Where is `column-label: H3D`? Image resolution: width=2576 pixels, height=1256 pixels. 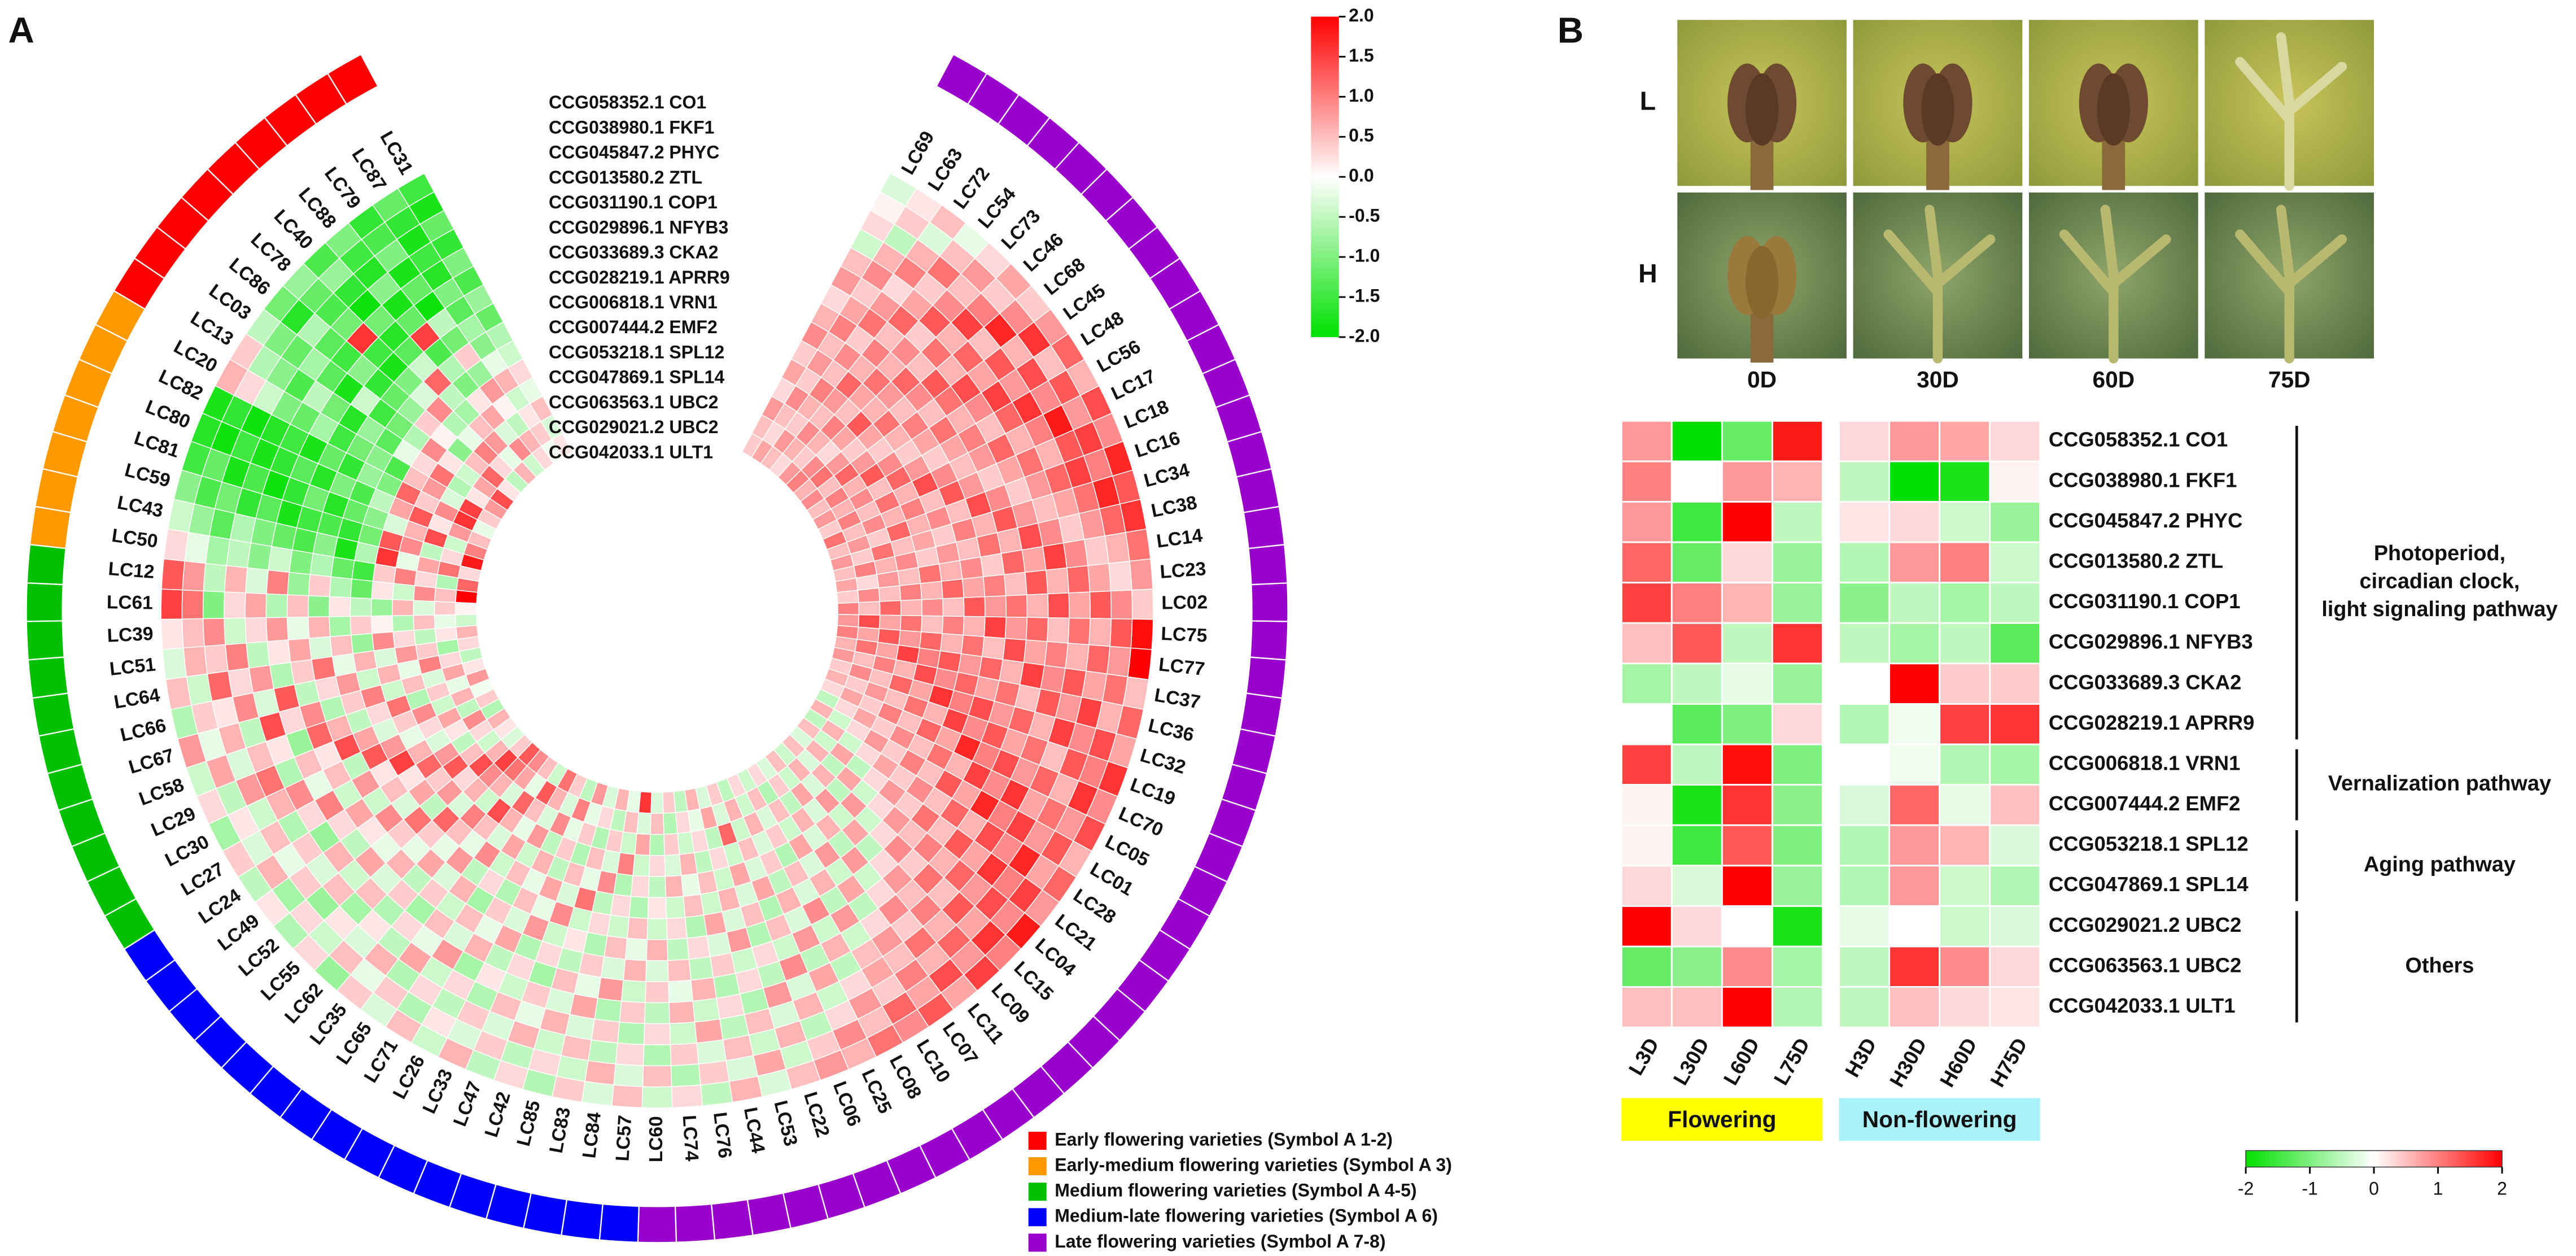
column-label: H3D is located at coordinates (1860, 1058).